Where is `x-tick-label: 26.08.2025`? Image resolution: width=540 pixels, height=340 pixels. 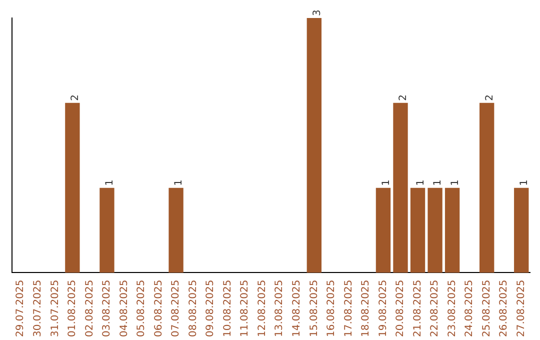
x-tick-label: 26.08.2025 is located at coordinates (504, 309).